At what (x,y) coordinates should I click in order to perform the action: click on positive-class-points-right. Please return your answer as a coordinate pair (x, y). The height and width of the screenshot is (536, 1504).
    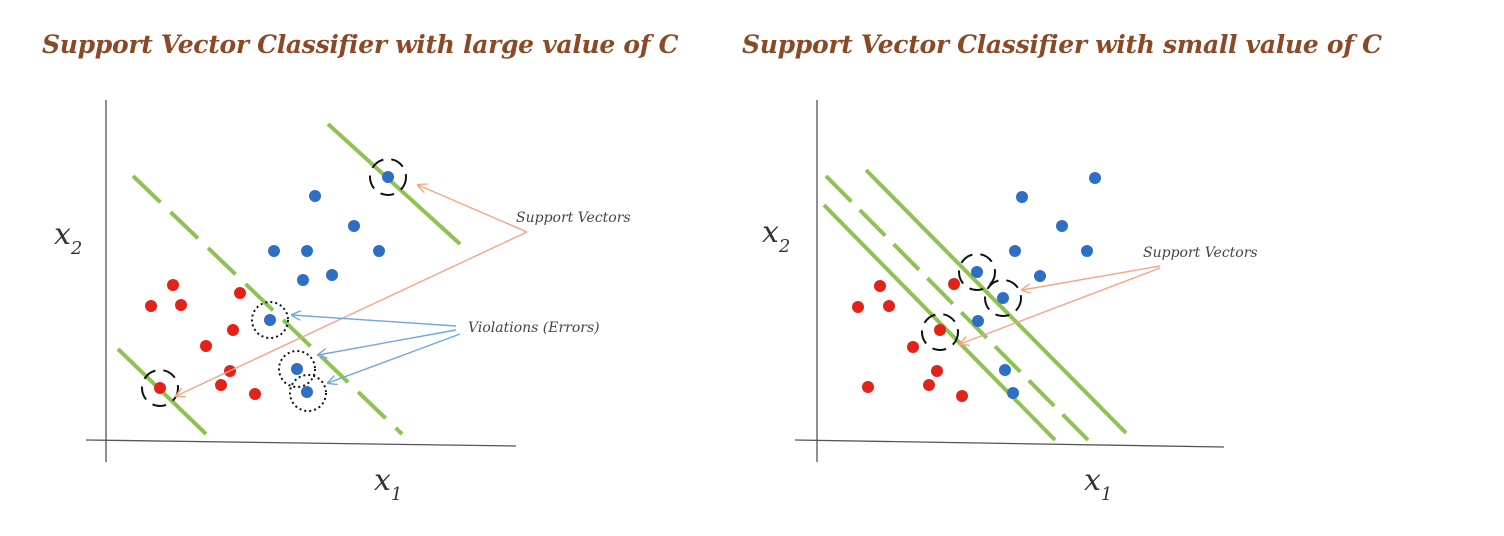
    Looking at the image, I should click on (1036, 285).